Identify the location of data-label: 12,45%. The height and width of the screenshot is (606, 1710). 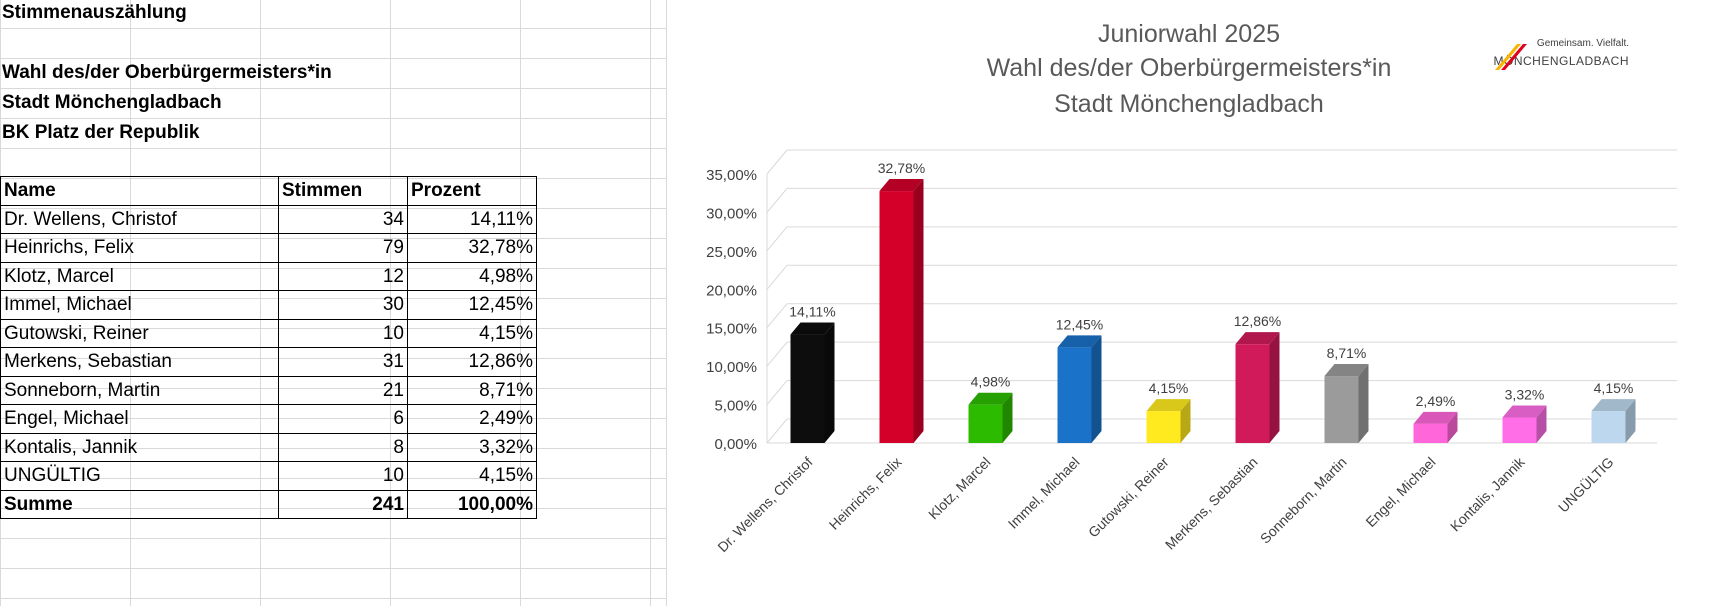
(1079, 324).